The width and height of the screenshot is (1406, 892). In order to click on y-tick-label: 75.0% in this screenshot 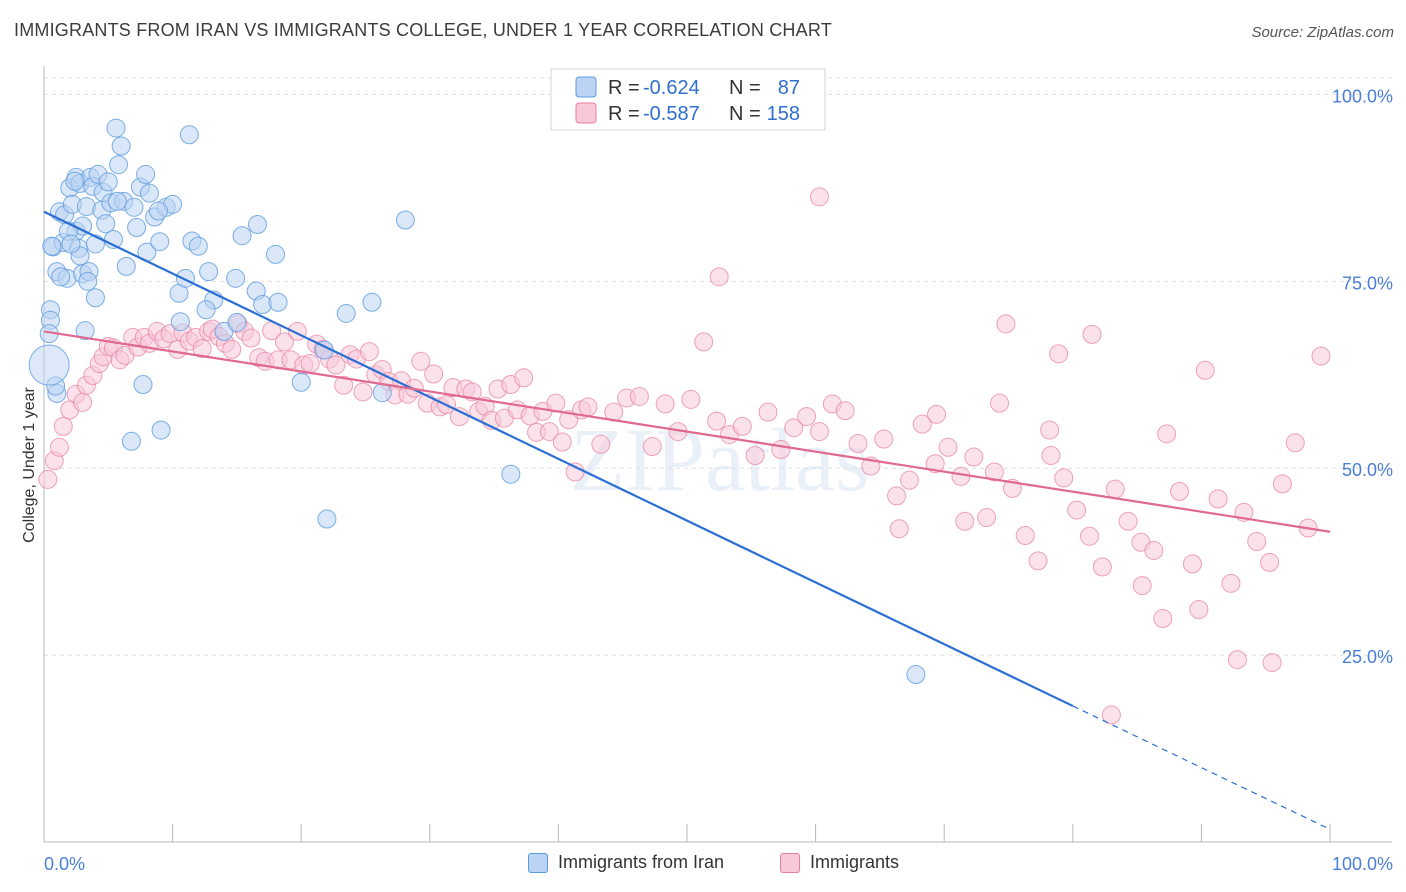, I will do `click(1367, 283)`.